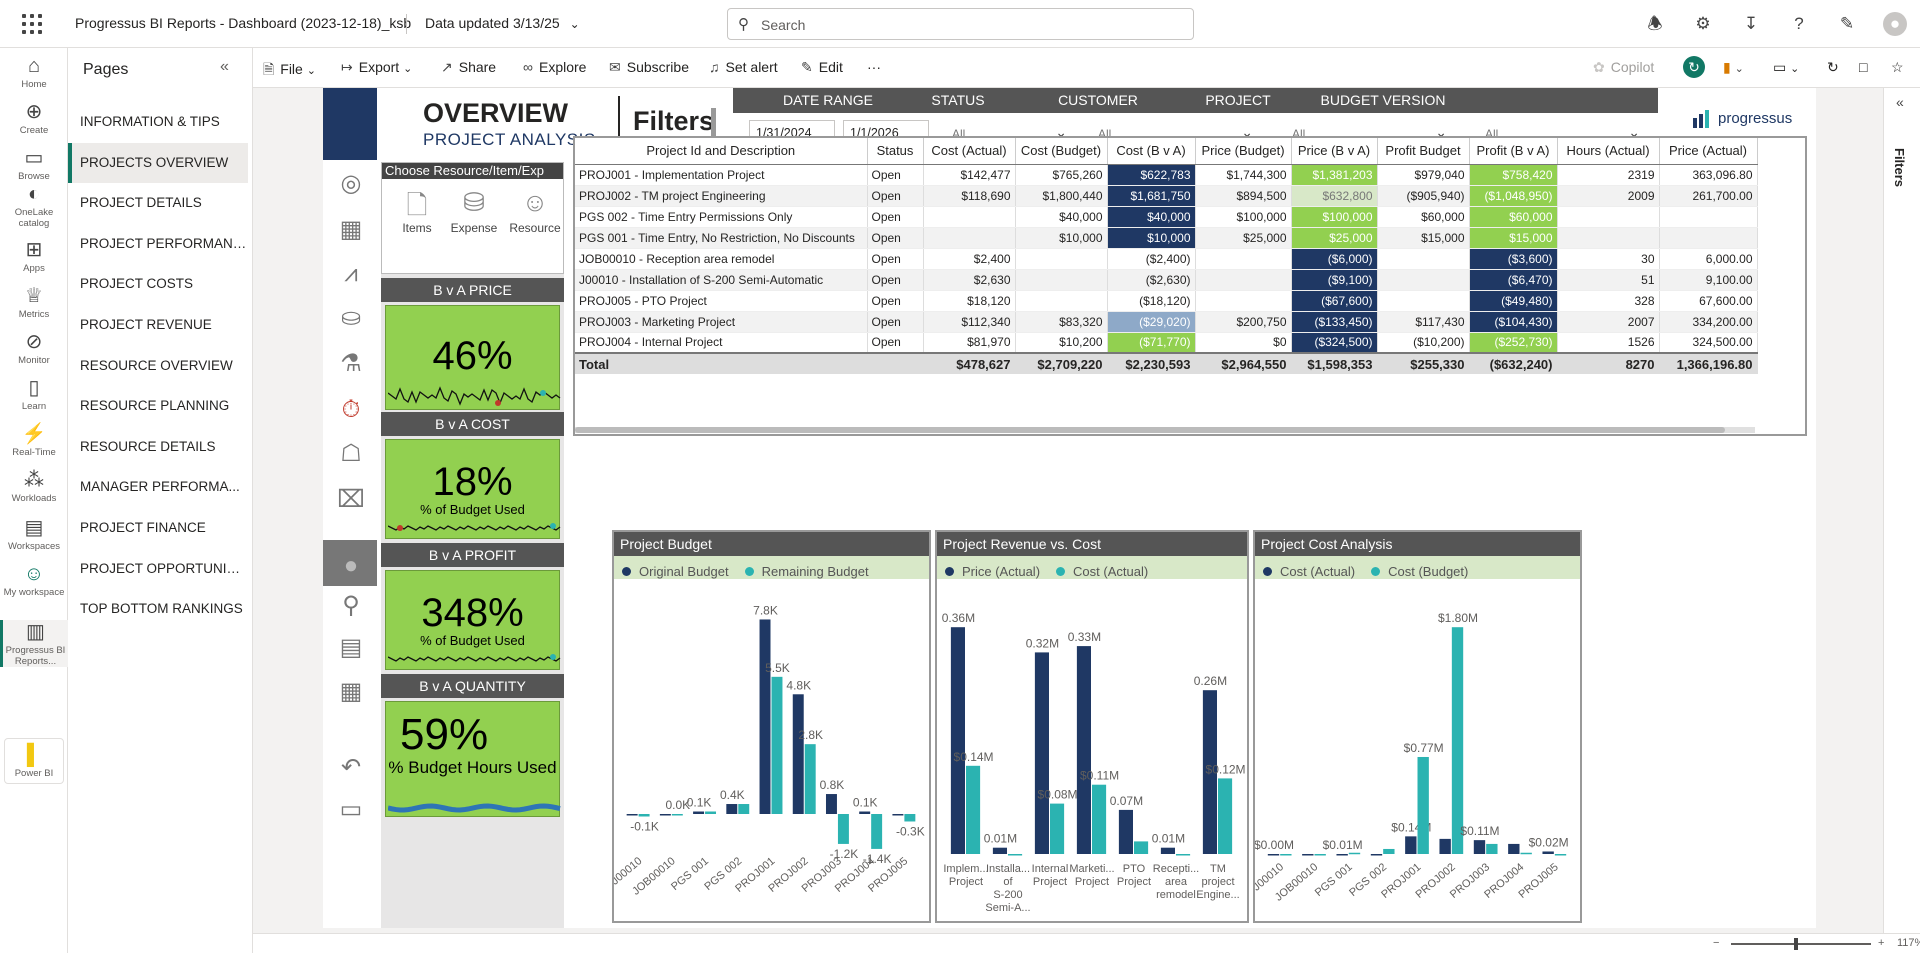 The image size is (1920, 953). I want to click on column-header: Cost (Actual), so click(969, 151).